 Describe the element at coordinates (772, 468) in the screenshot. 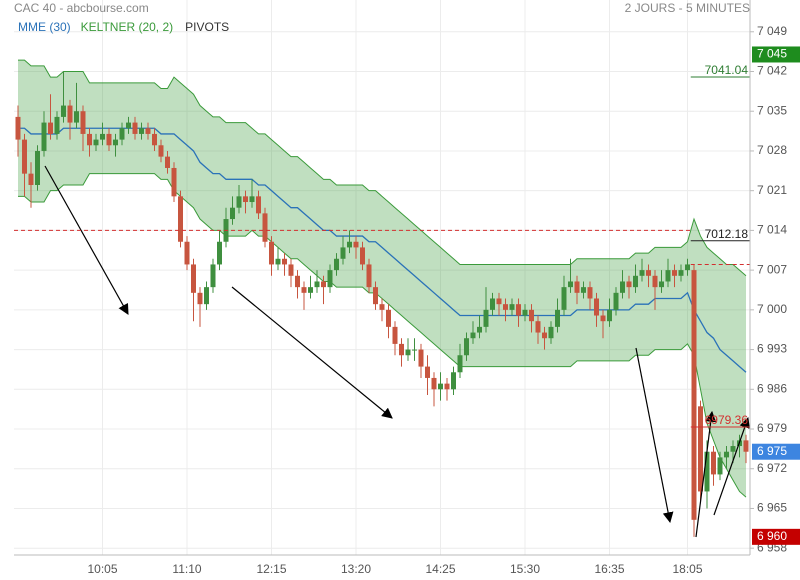

I see `y-tick-label: 6 972` at that location.